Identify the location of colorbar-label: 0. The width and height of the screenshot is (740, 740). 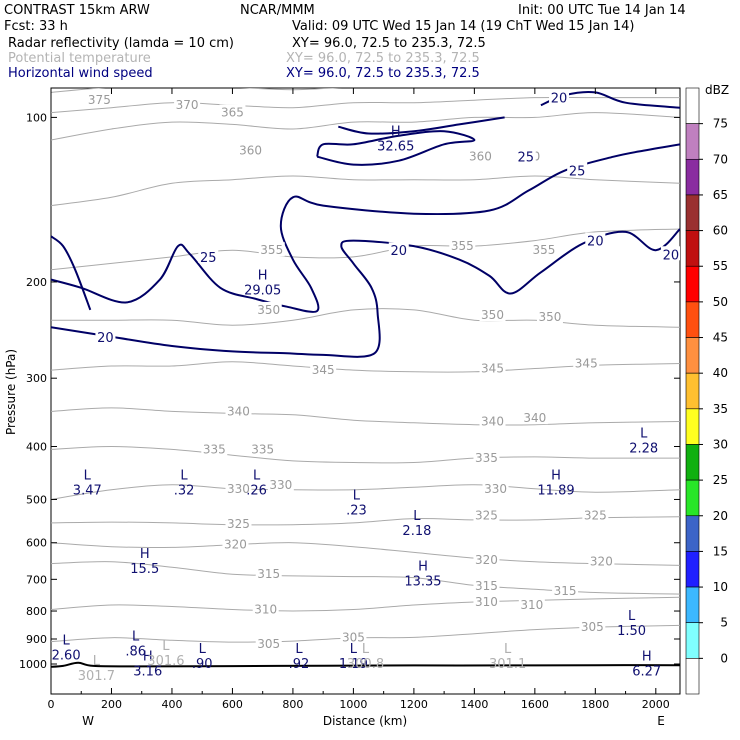
(724, 658).